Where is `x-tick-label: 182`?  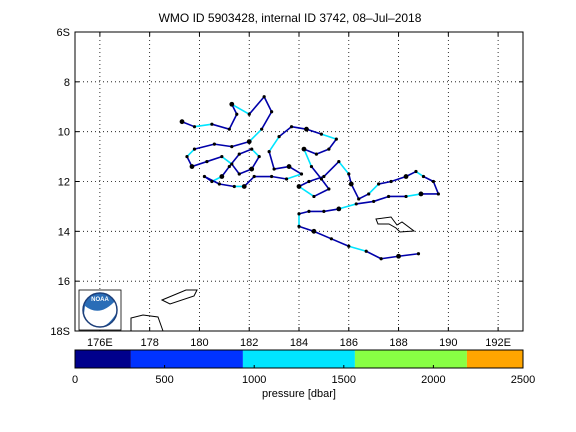 x-tick-label: 182 is located at coordinates (249, 343).